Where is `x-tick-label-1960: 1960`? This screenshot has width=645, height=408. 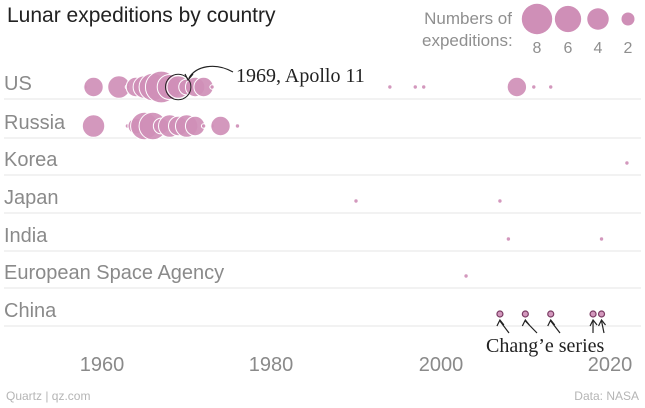 x-tick-label-1960: 1960 is located at coordinates (102, 365).